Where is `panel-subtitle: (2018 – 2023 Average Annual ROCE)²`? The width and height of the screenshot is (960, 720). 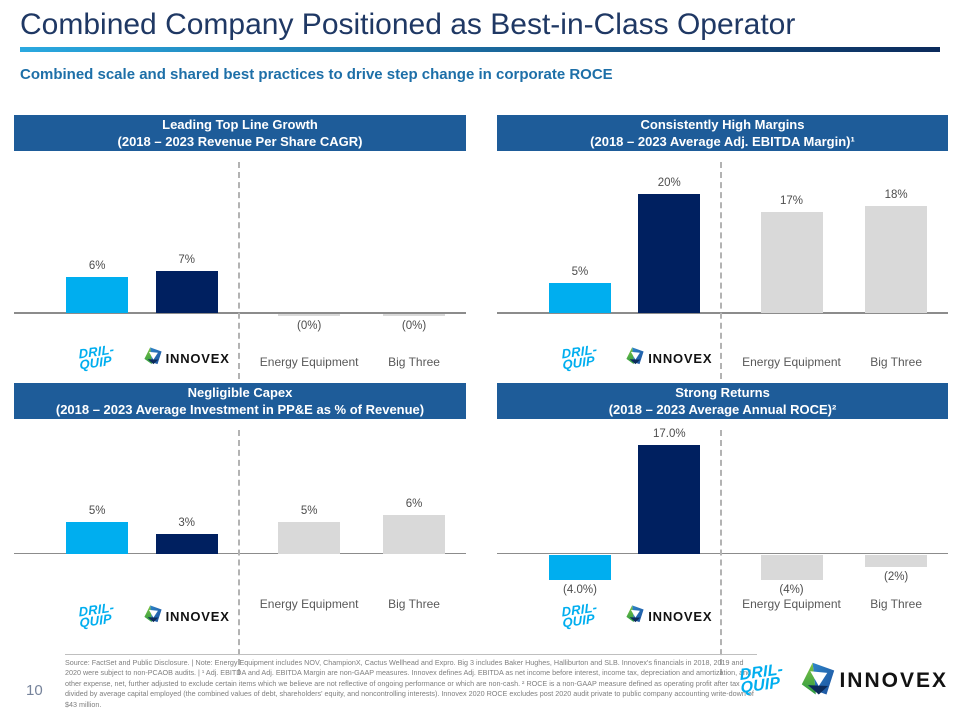 panel-subtitle: (2018 – 2023 Average Annual ROCE)² is located at coordinates (722, 409).